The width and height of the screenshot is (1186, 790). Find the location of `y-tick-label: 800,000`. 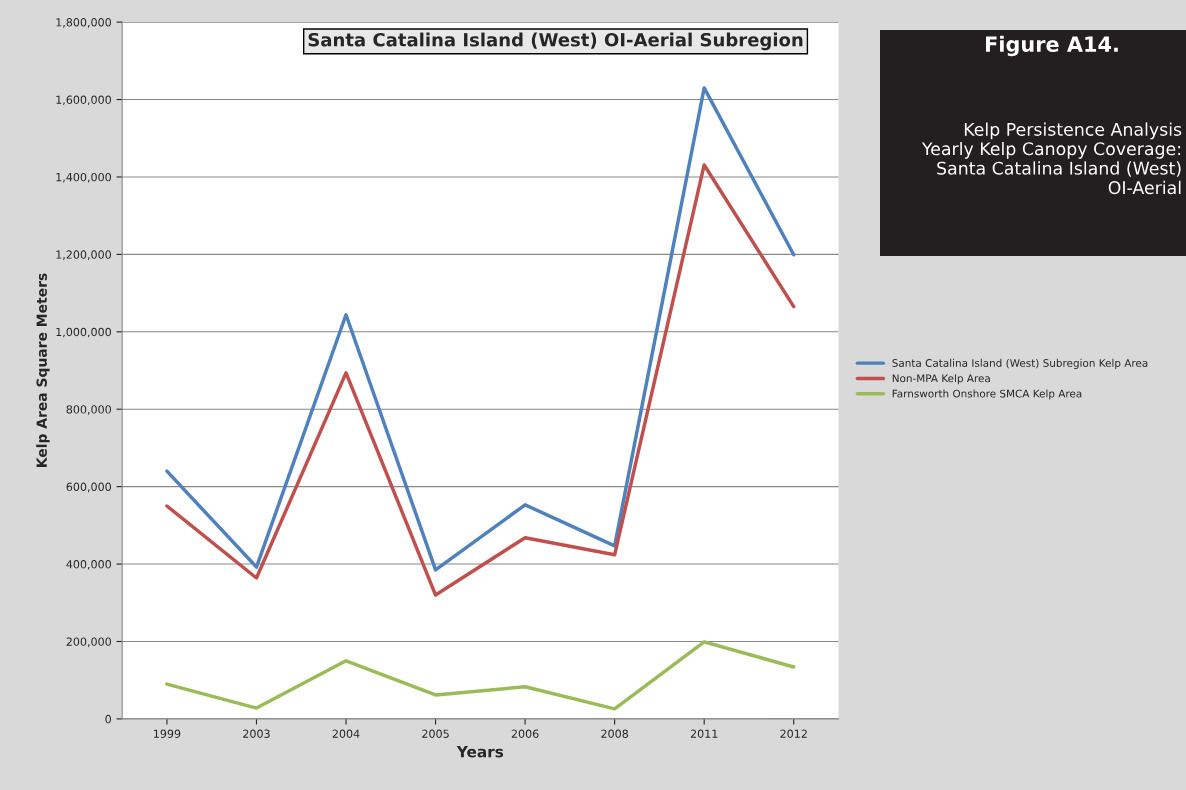

y-tick-label: 800,000 is located at coordinates (88, 410).